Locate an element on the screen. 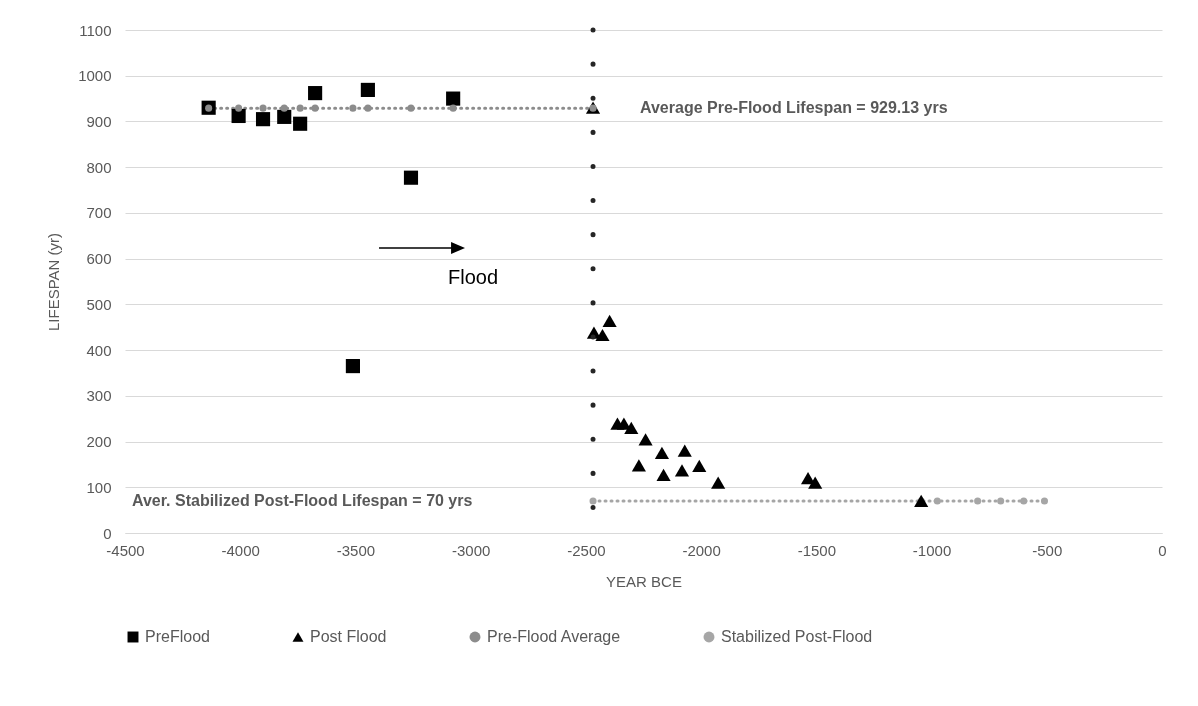 This screenshot has width=1198, height=706. y-tick-label: 1100 is located at coordinates (95, 30).